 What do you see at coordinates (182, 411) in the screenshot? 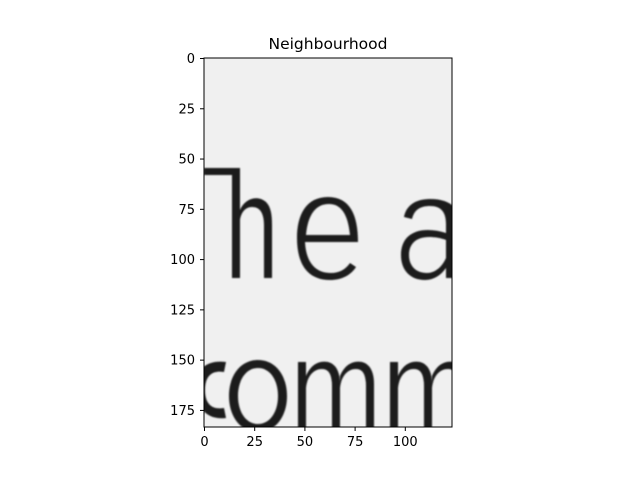
I see `y-tick-label: 175` at bounding box center [182, 411].